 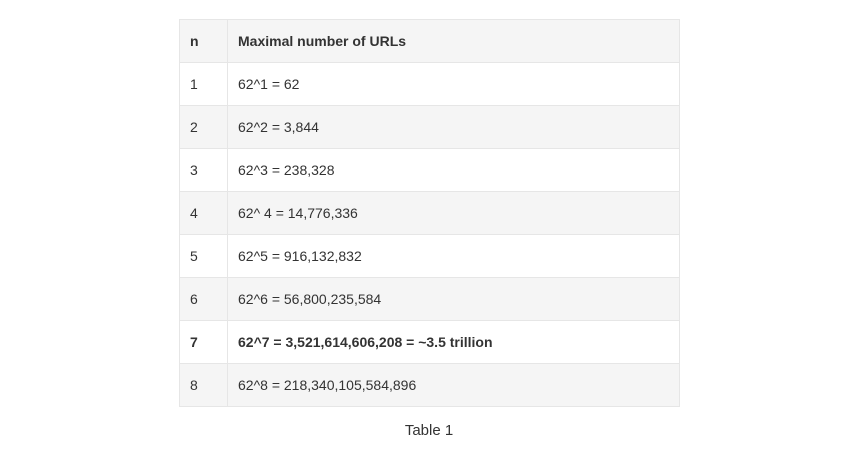 I want to click on cell-n: 3, so click(x=203, y=170).